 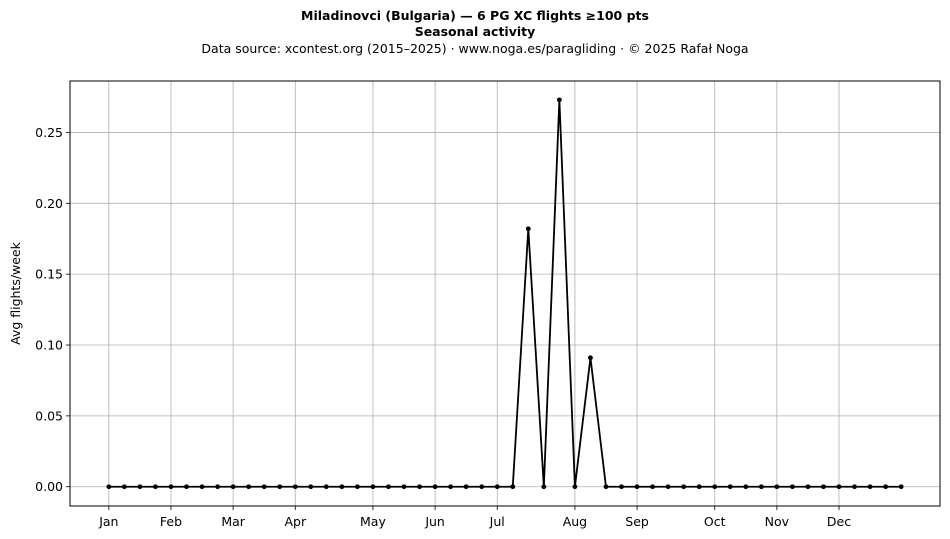 I want to click on x-tick-label: Jan, so click(x=108, y=521).